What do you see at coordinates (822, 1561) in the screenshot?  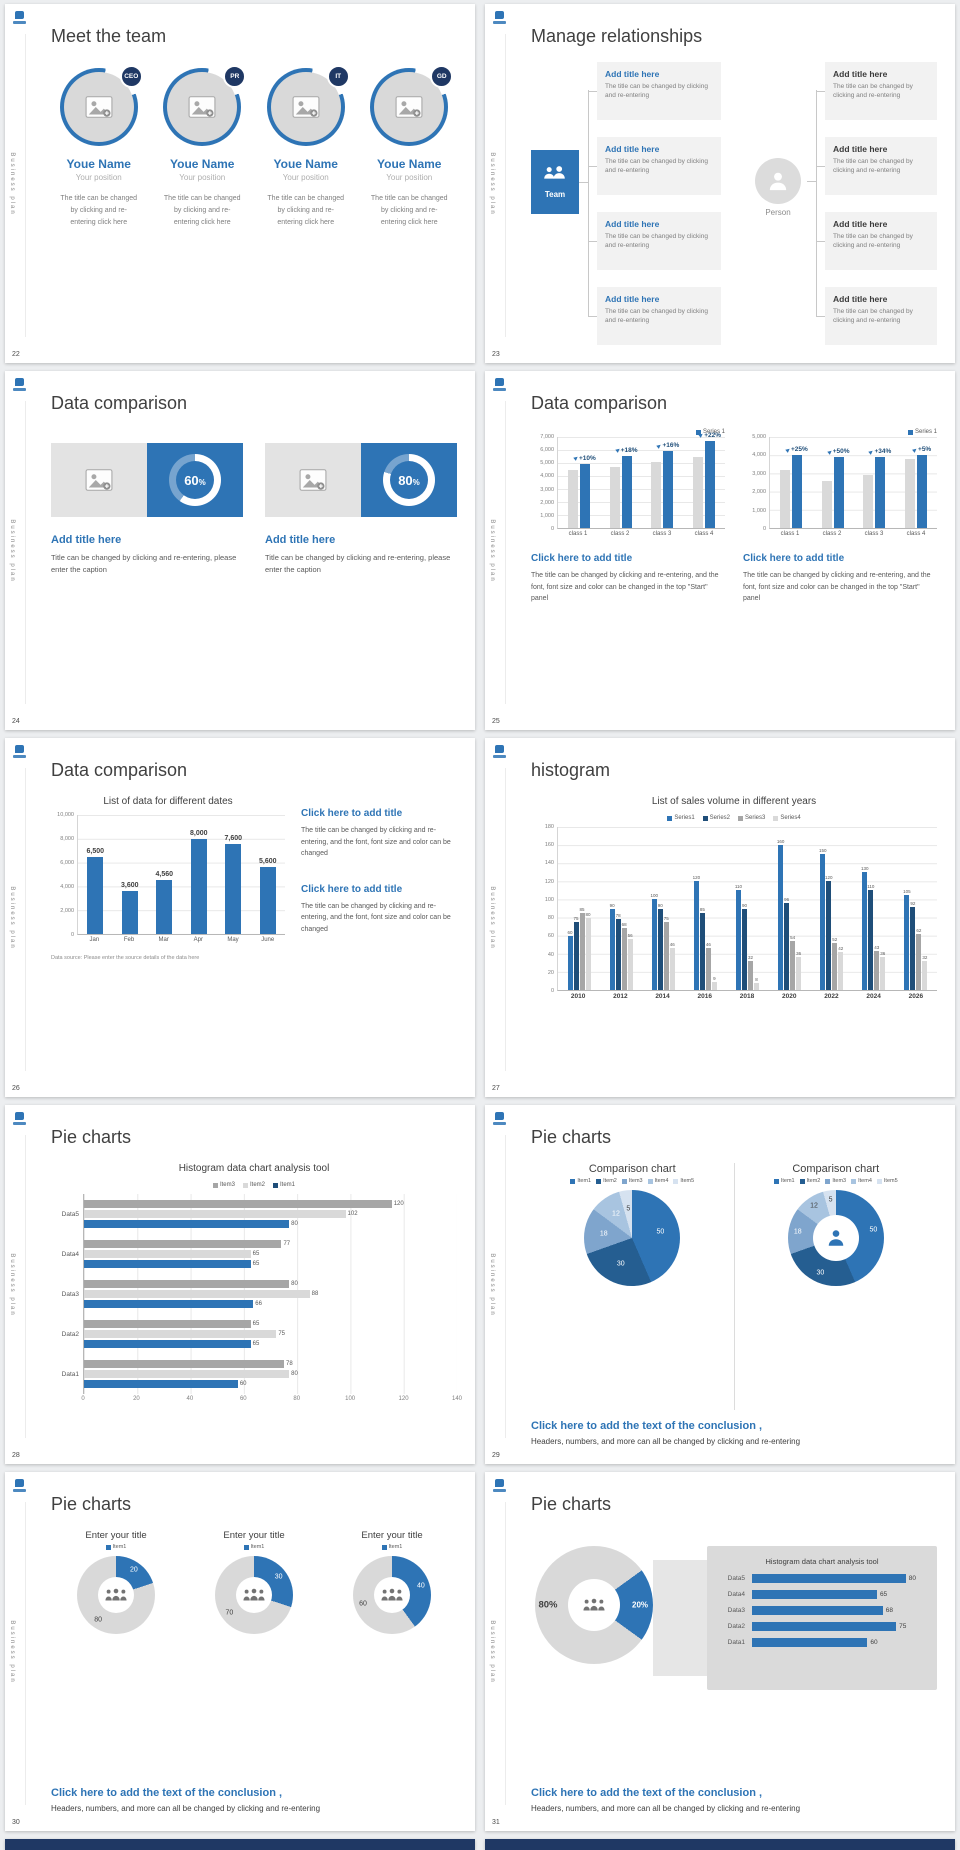 I see `panel-chart-title: Histogram data chart analysis tool` at bounding box center [822, 1561].